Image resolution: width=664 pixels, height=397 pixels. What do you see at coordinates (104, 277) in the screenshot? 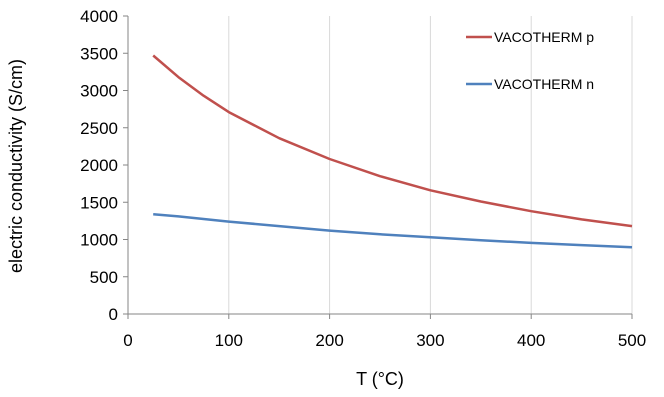
I see `y-tick-label: 500` at bounding box center [104, 277].